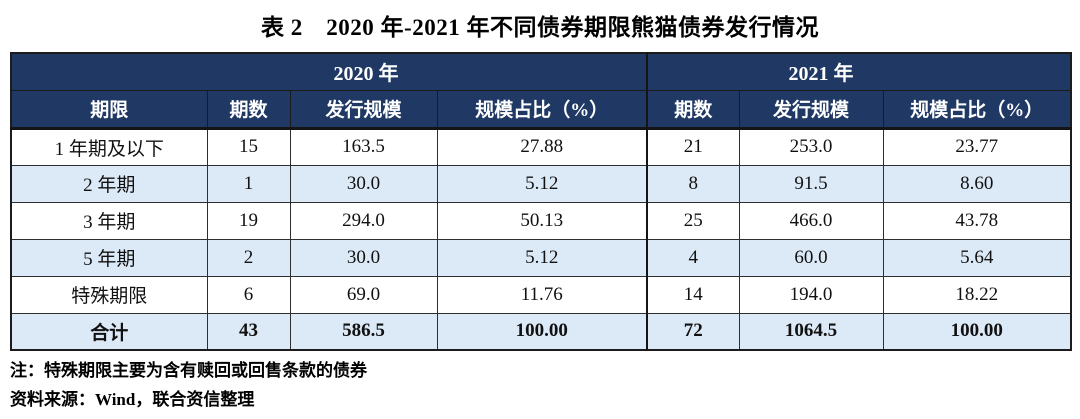 The height and width of the screenshot is (419, 1080). I want to click on scale-2020-cell: 69.0, so click(363, 294).